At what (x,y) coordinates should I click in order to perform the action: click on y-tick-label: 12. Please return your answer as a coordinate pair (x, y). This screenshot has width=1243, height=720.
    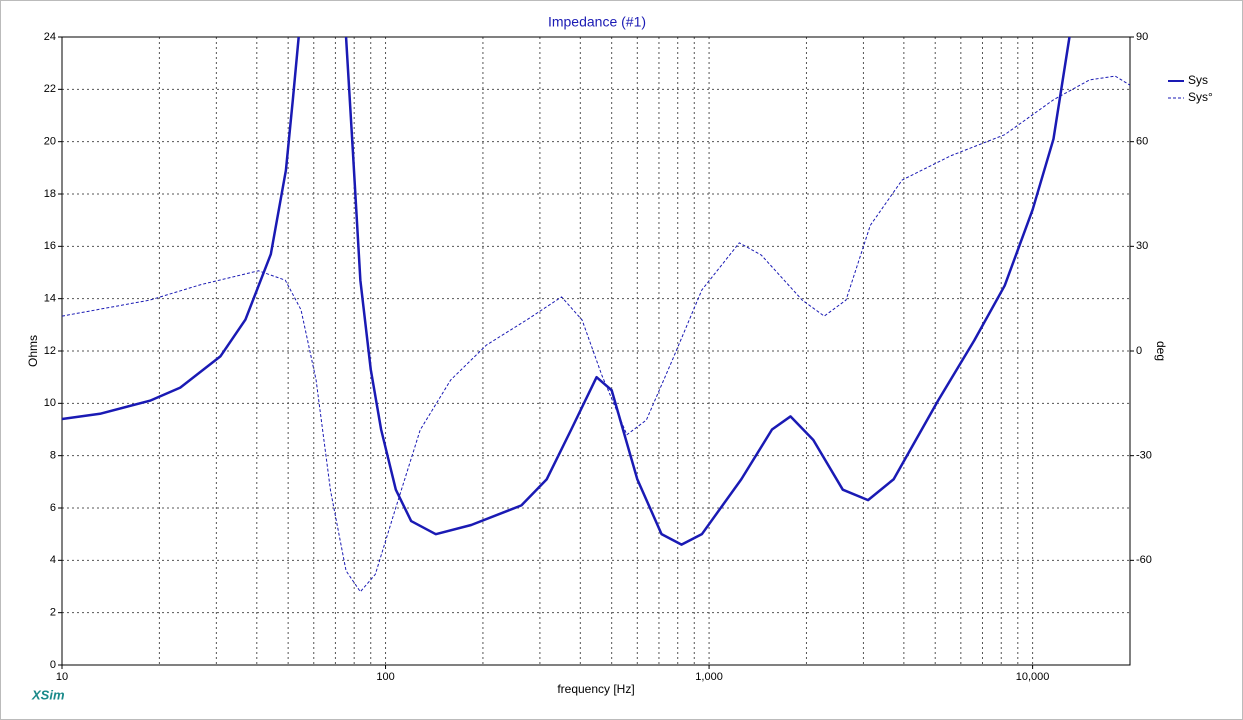
    Looking at the image, I should click on (50, 351).